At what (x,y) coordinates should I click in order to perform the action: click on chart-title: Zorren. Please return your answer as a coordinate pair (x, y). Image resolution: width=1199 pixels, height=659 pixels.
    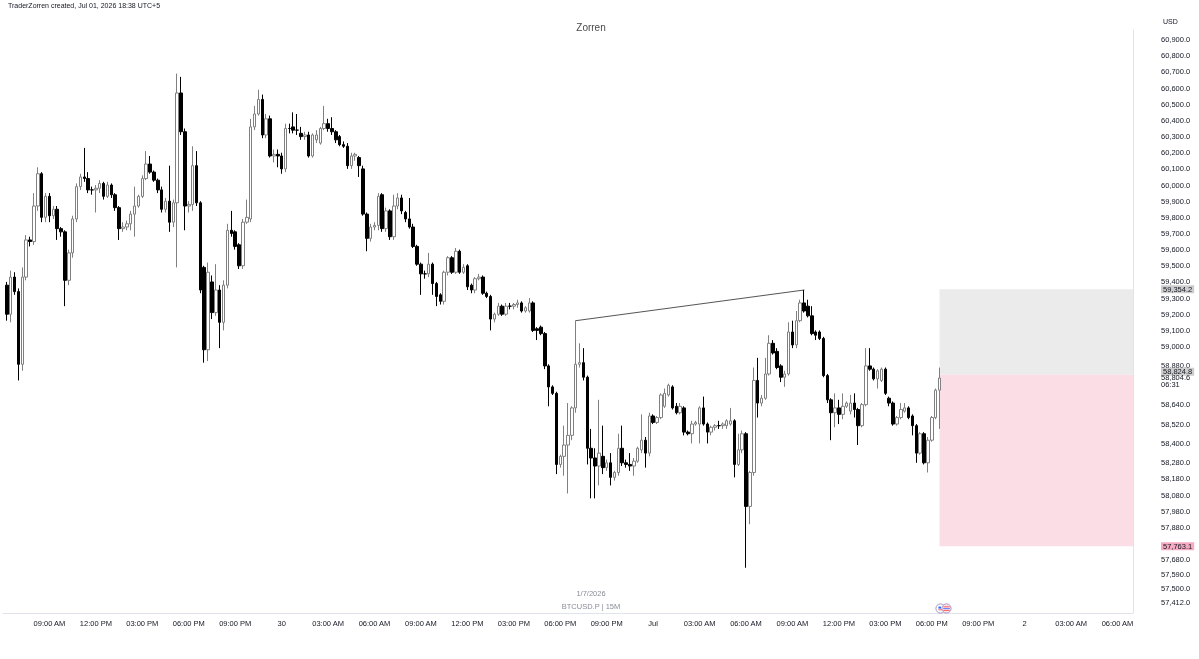
    Looking at the image, I should click on (591, 27).